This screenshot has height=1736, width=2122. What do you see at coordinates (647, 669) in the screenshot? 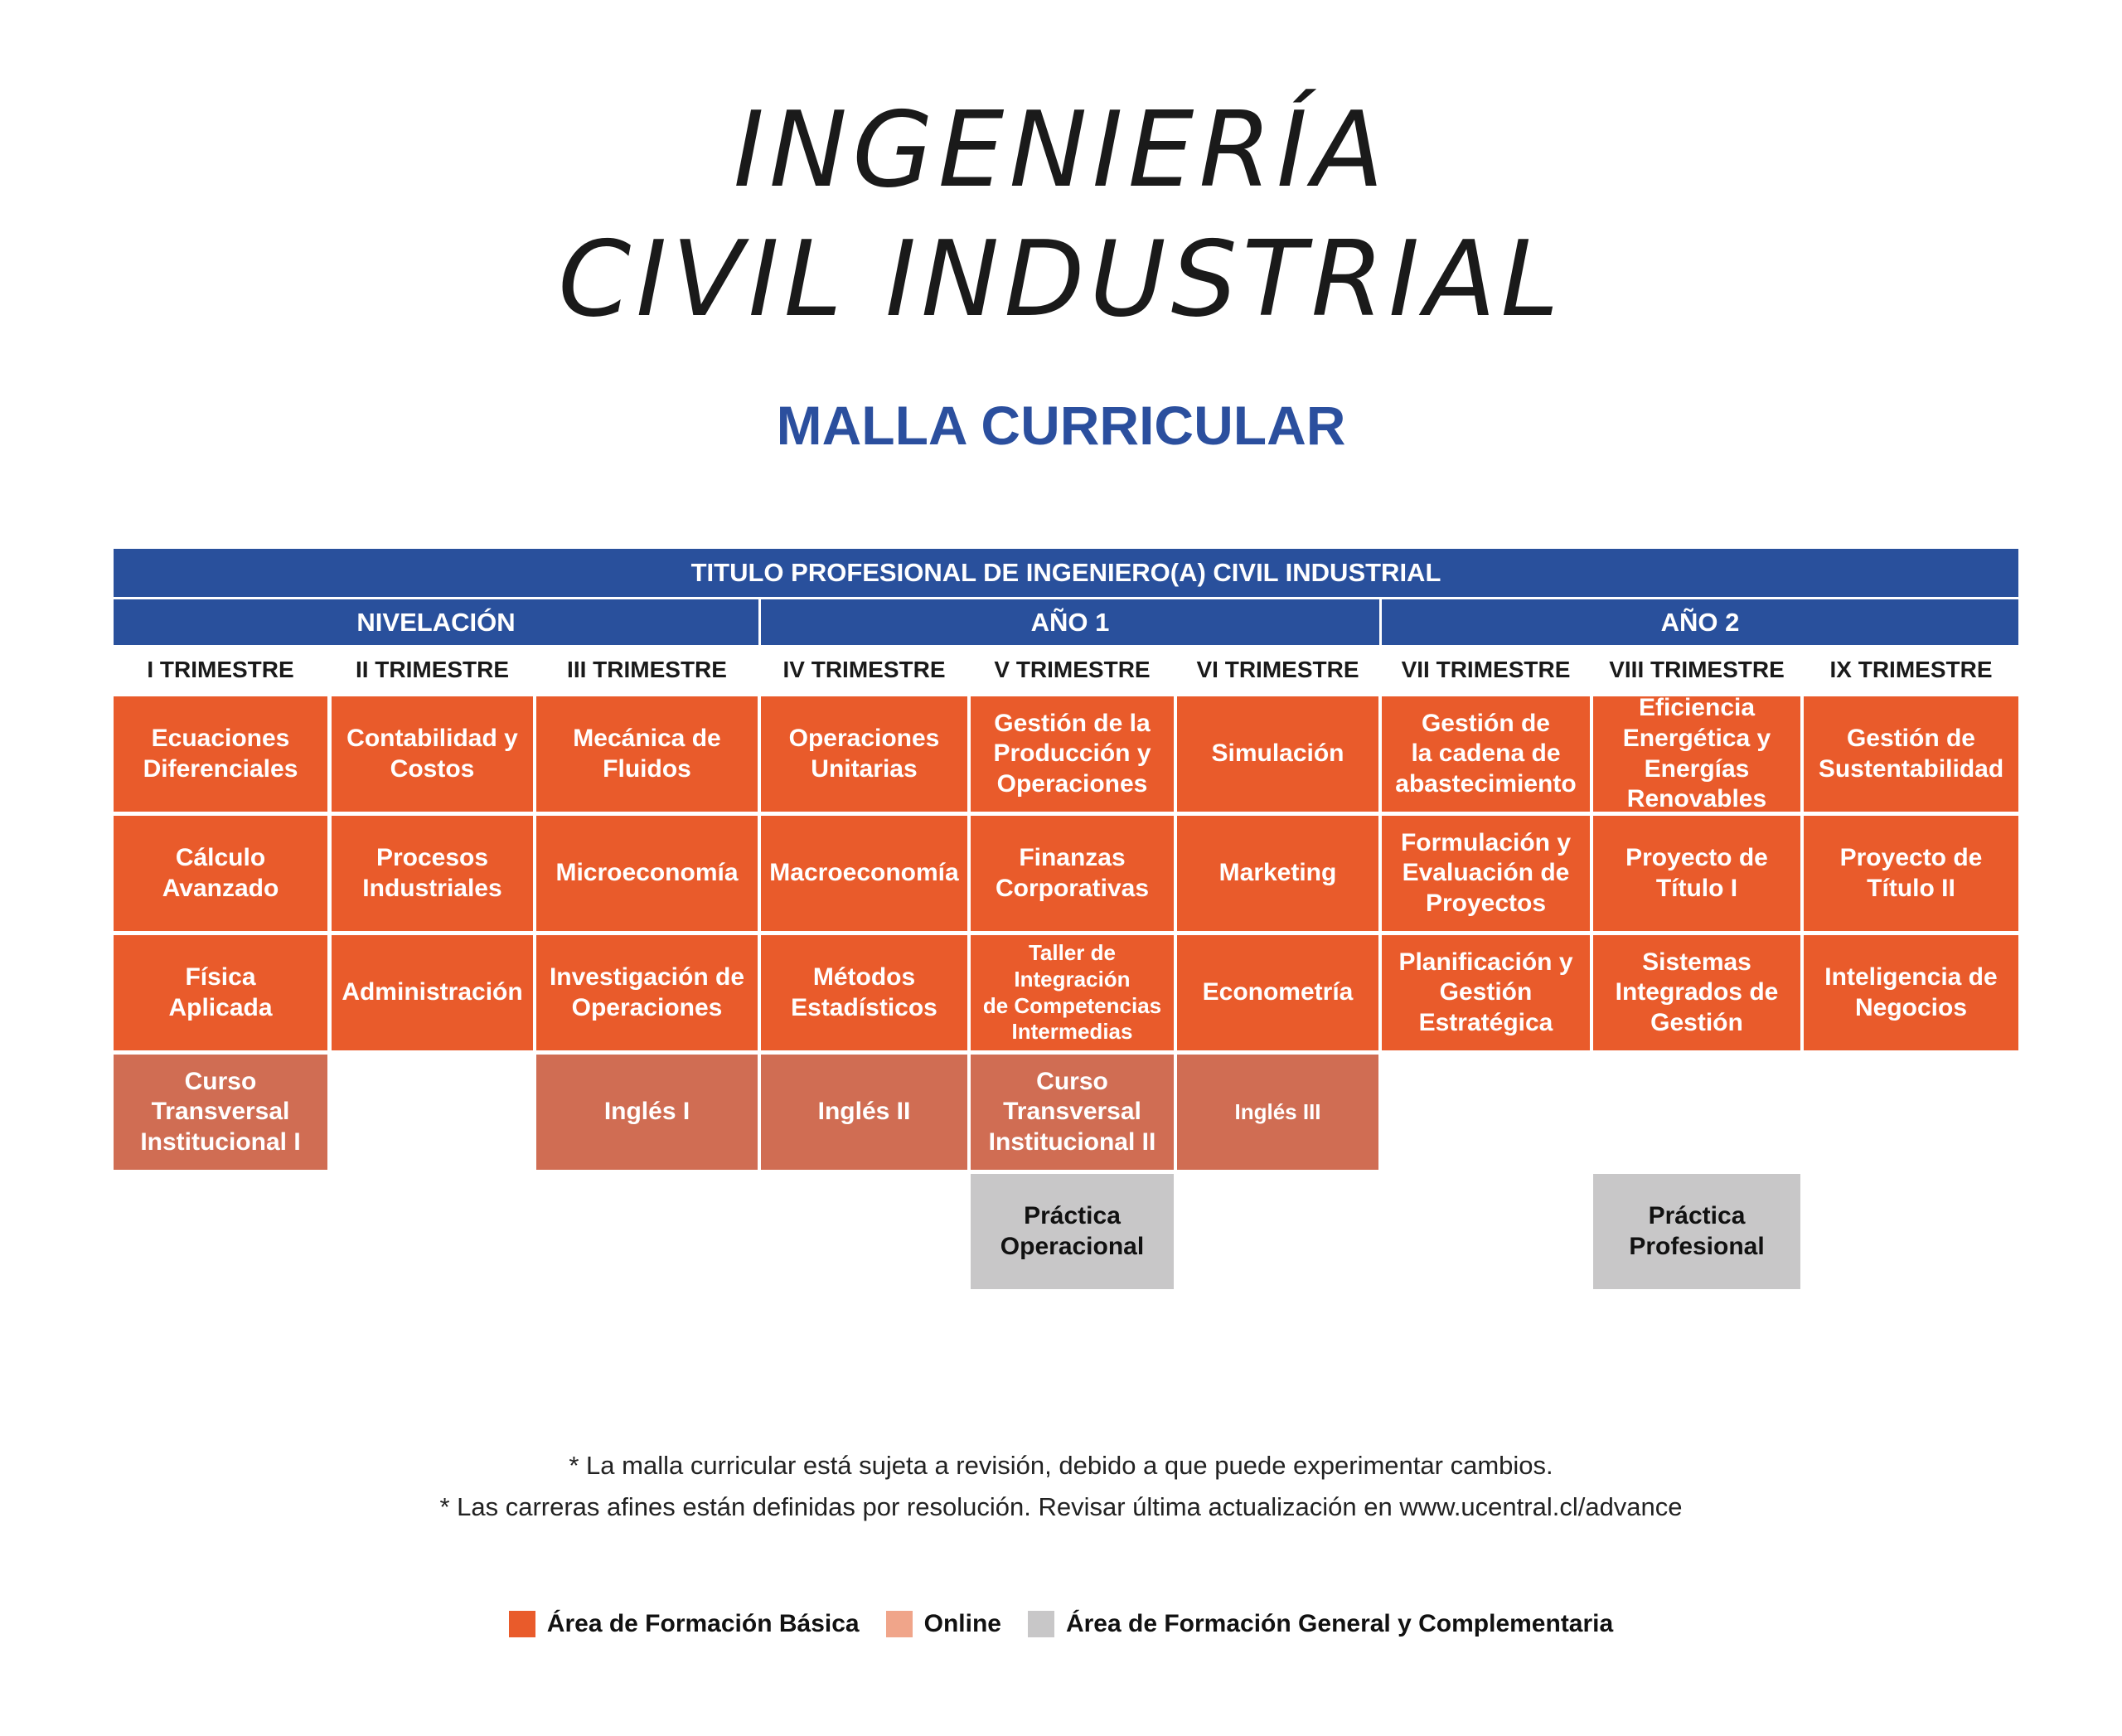
I see `trimester-header: III TRIMESTRE` at bounding box center [647, 669].